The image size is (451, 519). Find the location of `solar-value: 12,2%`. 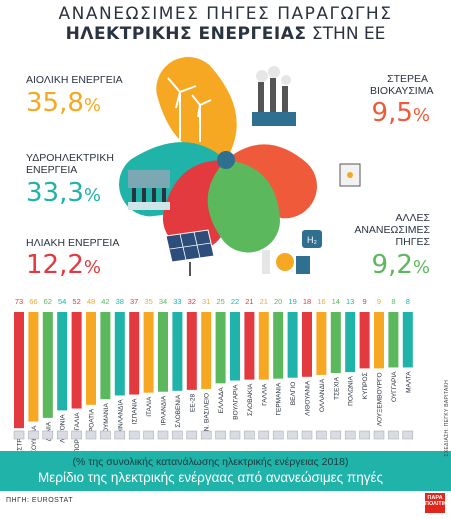

solar-value: 12,2% is located at coordinates (63, 265).